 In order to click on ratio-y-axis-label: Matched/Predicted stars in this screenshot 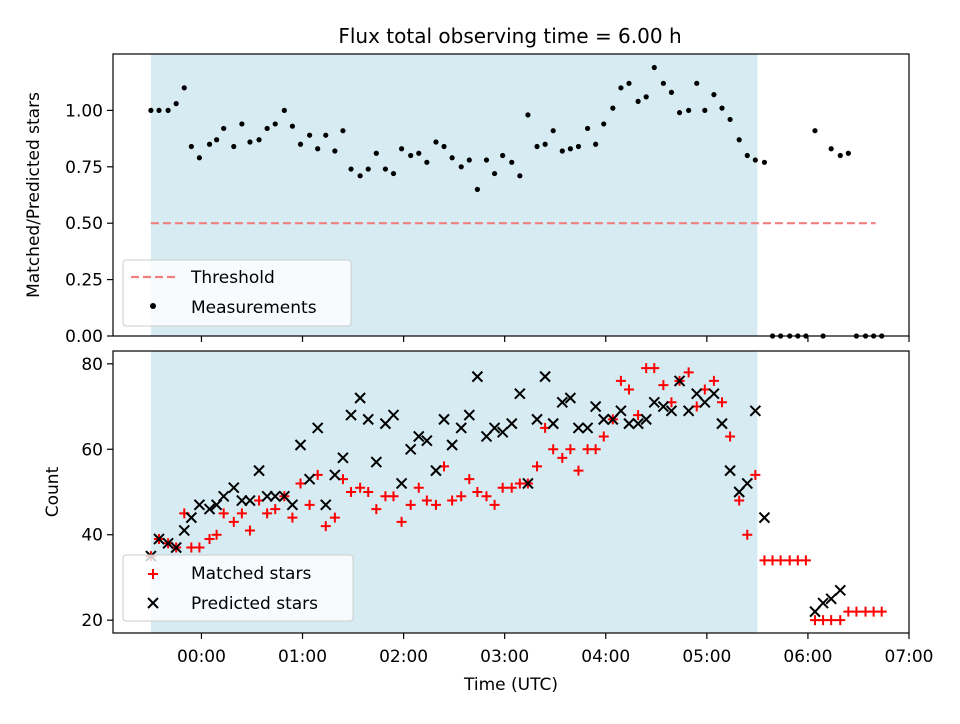, I will do `click(34, 195)`.